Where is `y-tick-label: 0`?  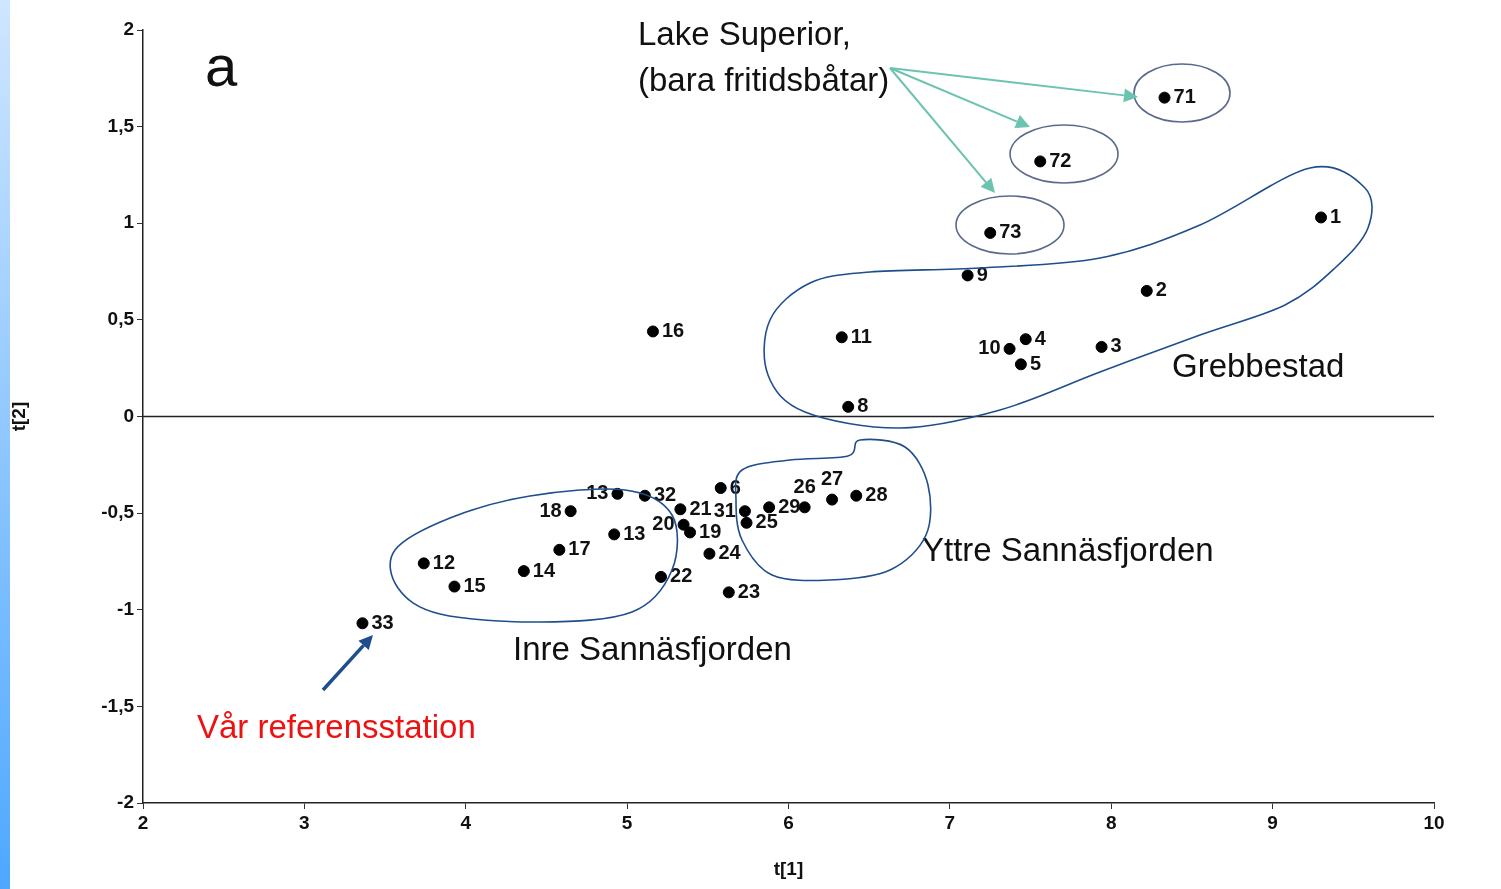
y-tick-label: 0 is located at coordinates (128, 415).